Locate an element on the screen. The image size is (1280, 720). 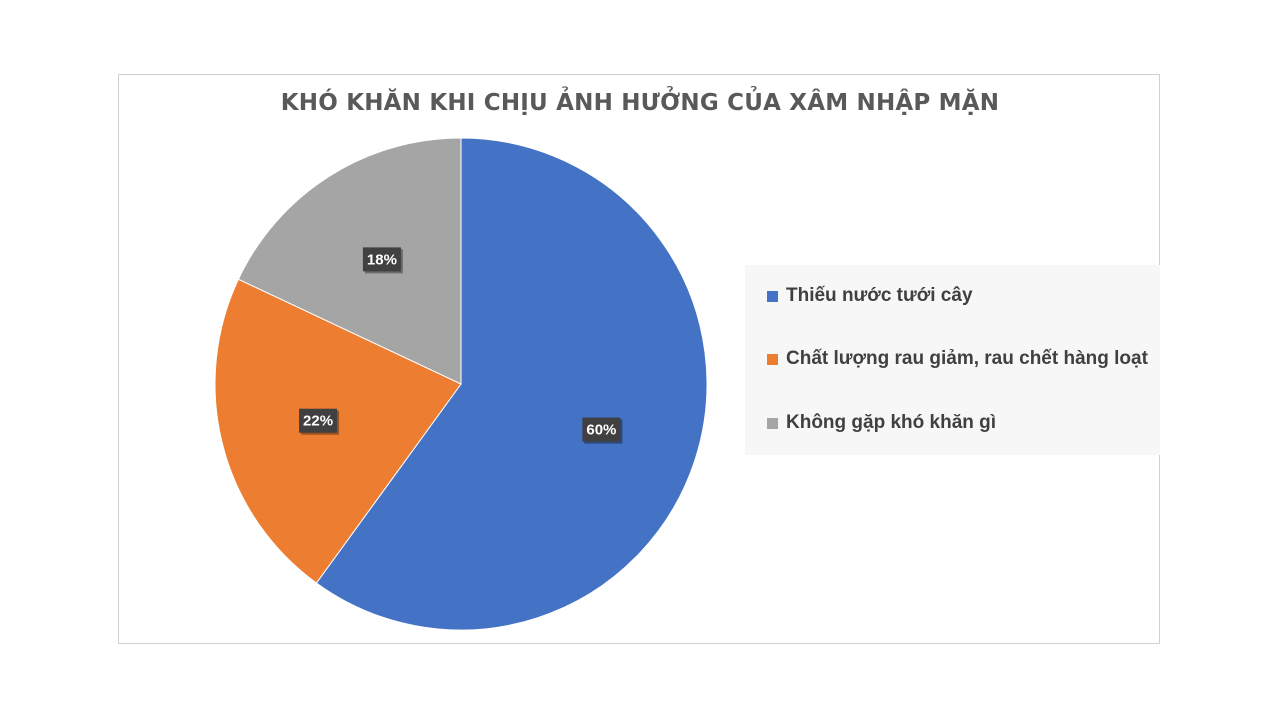
data-label: 22% is located at coordinates (319, 421).